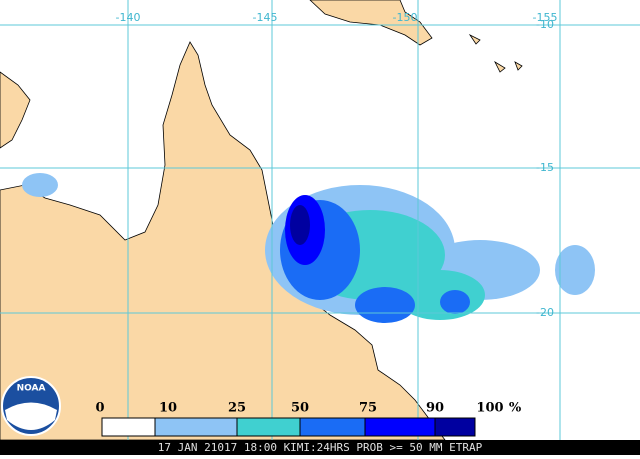 This screenshot has width=640, height=459. What do you see at coordinates (99, 408) in the screenshot?
I see `legend-label: 0` at bounding box center [99, 408].